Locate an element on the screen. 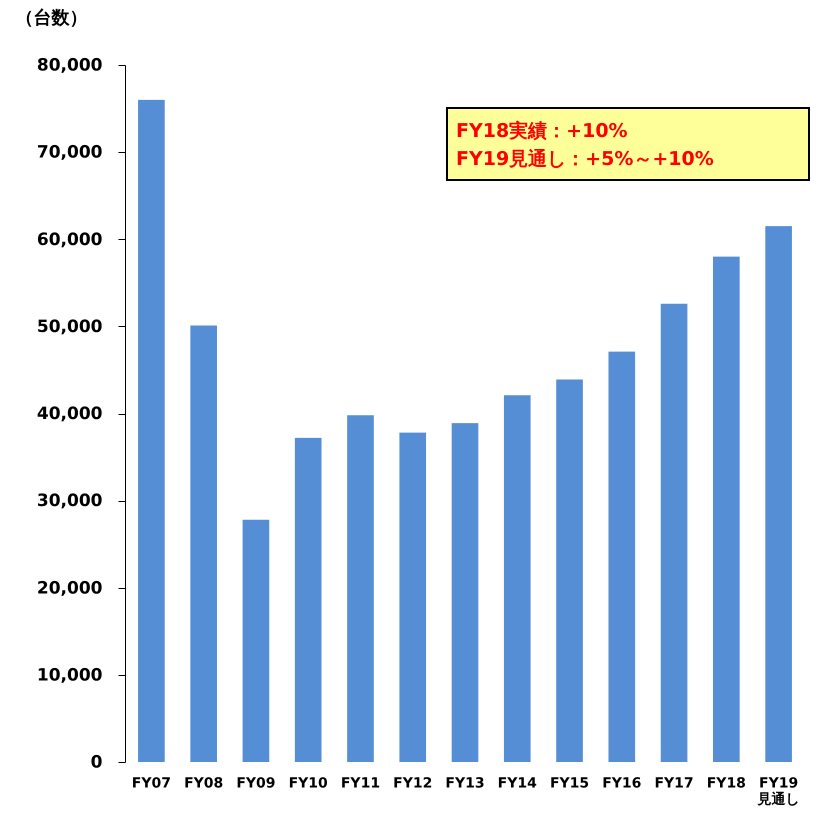  y-tick-label: 40,000 is located at coordinates (69, 414).